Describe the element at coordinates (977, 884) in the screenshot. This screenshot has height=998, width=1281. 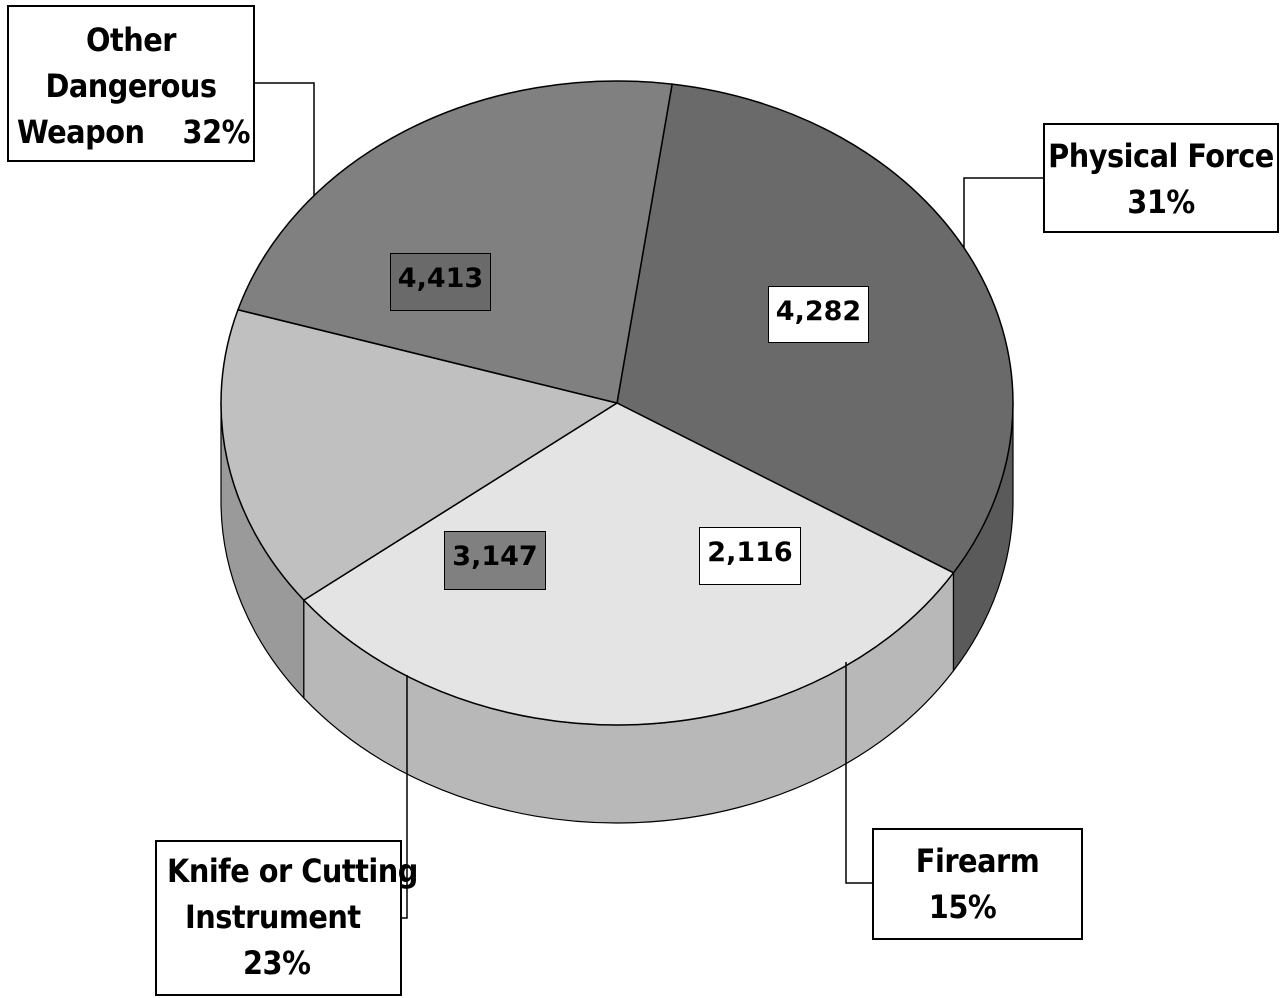
I see `label-firearm: Firearm 15%` at that location.